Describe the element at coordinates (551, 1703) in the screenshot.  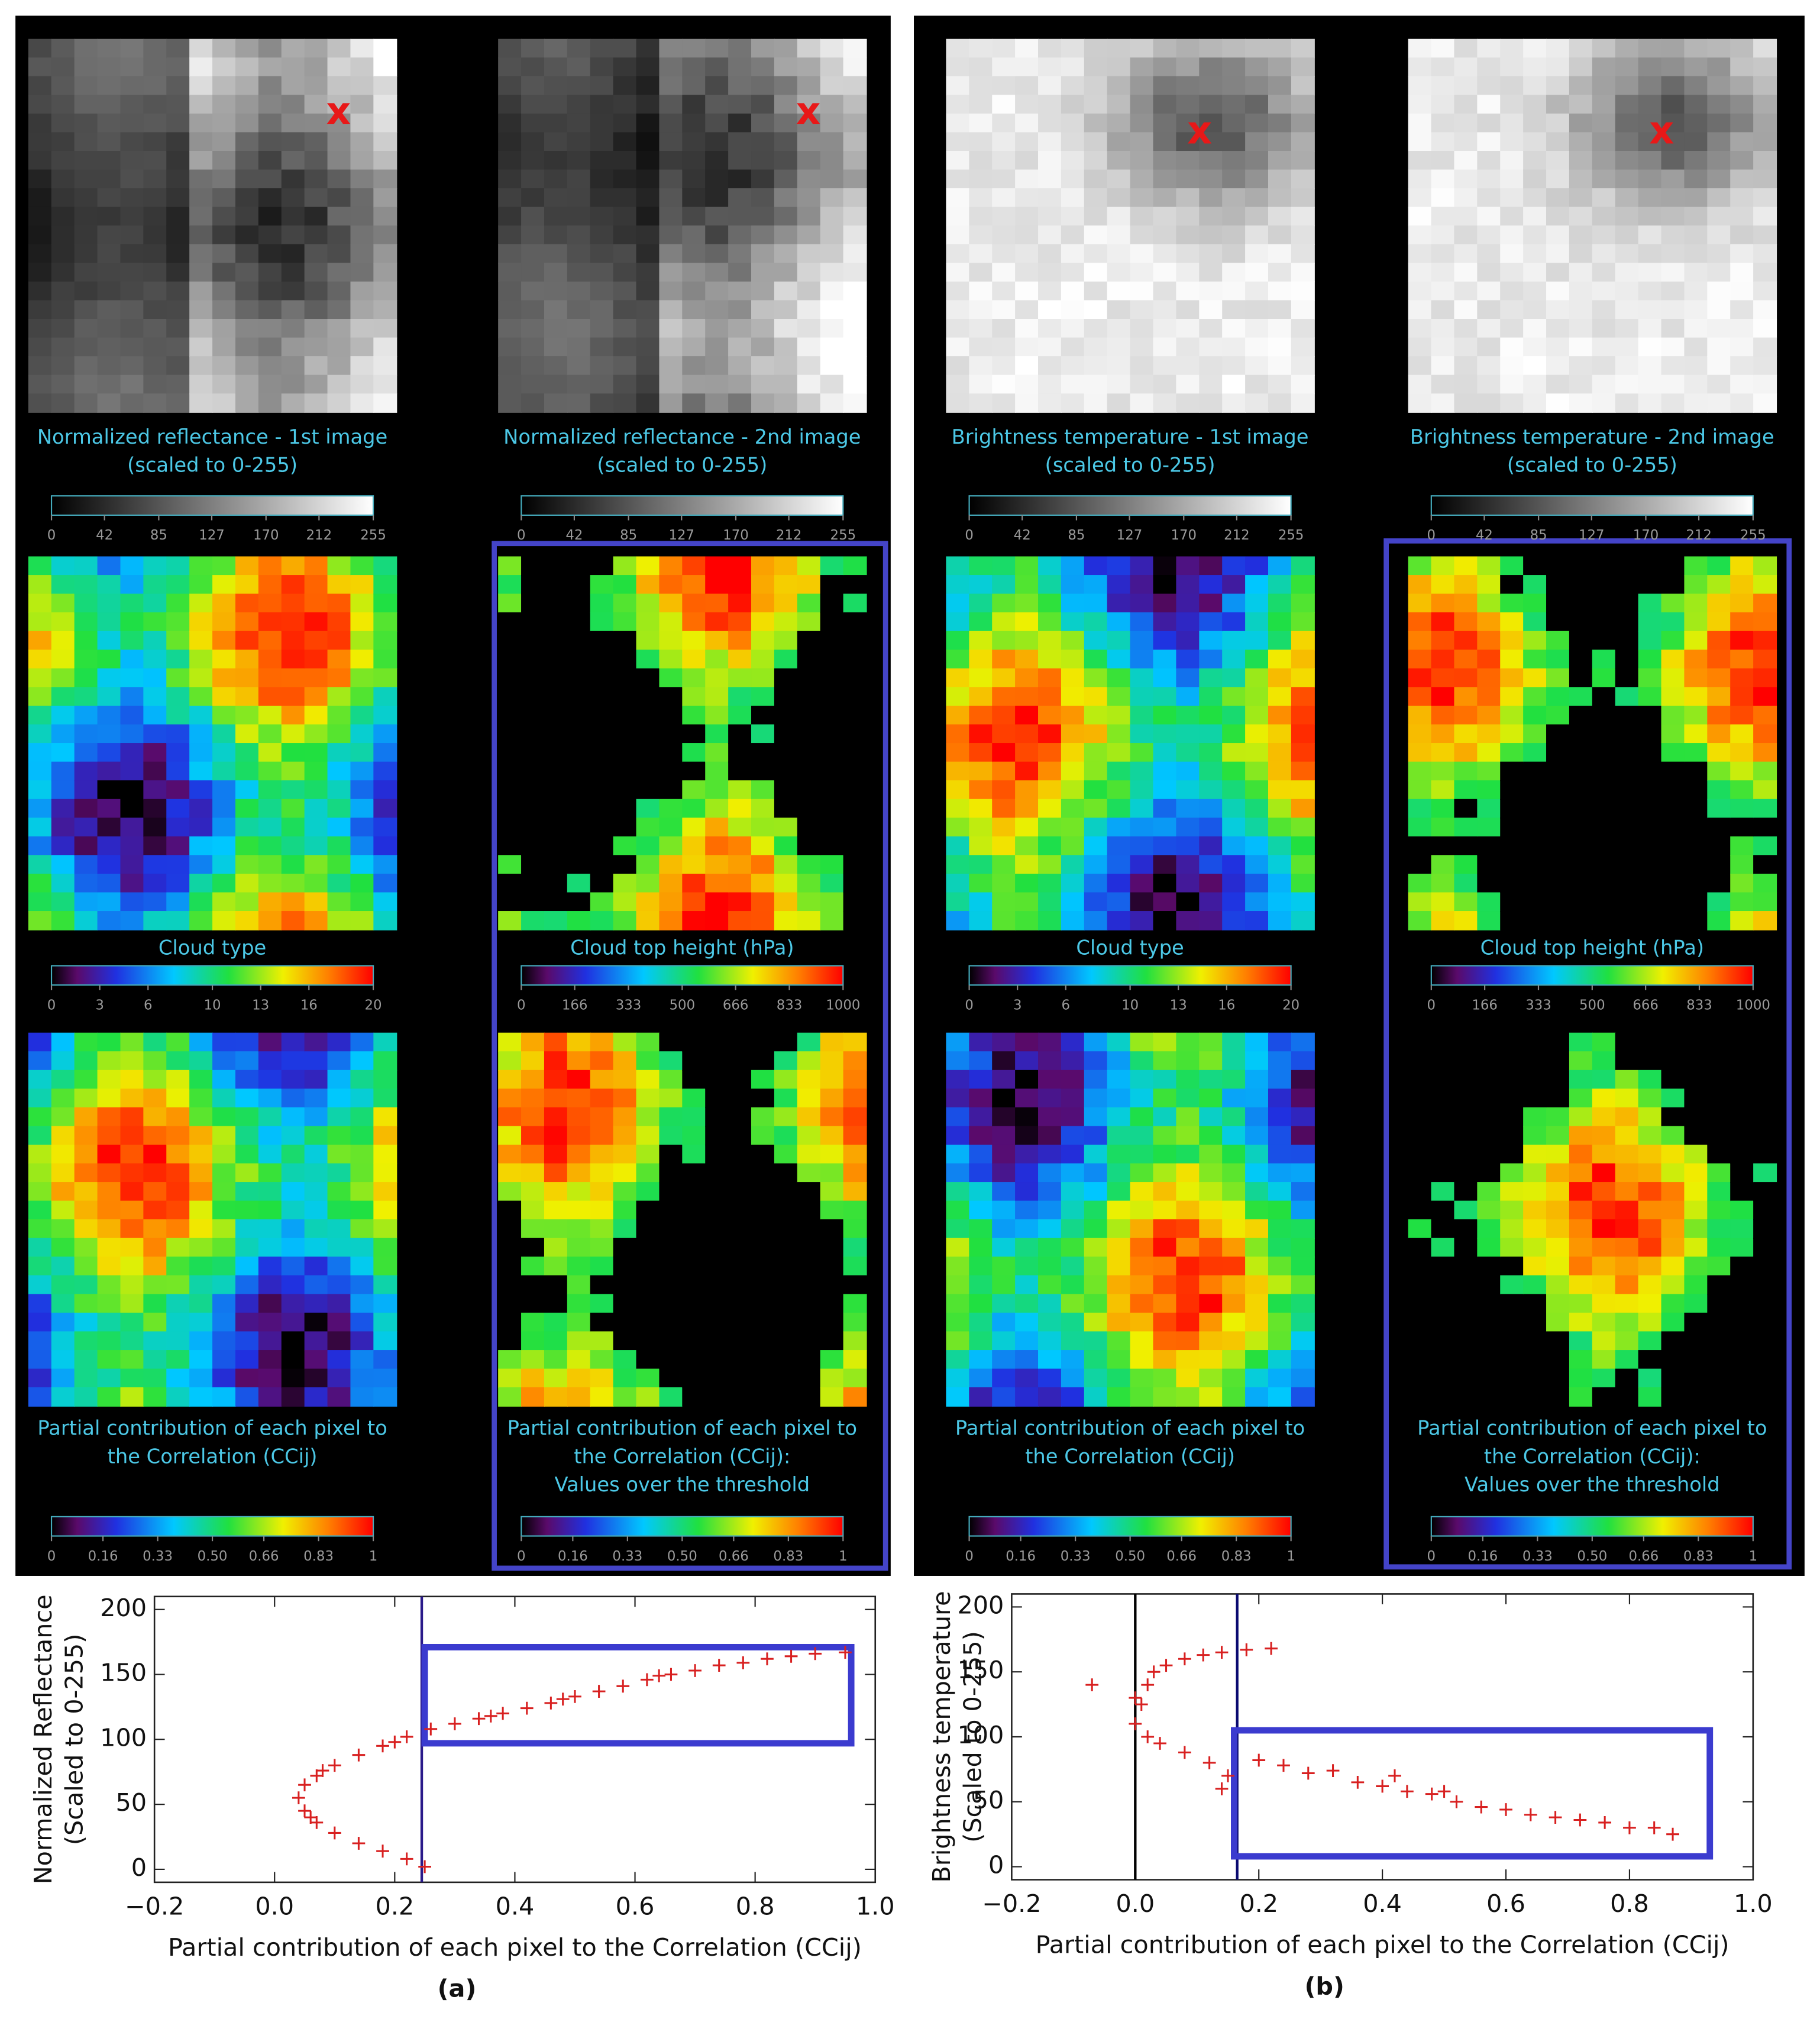
I see `scatter-point` at that location.